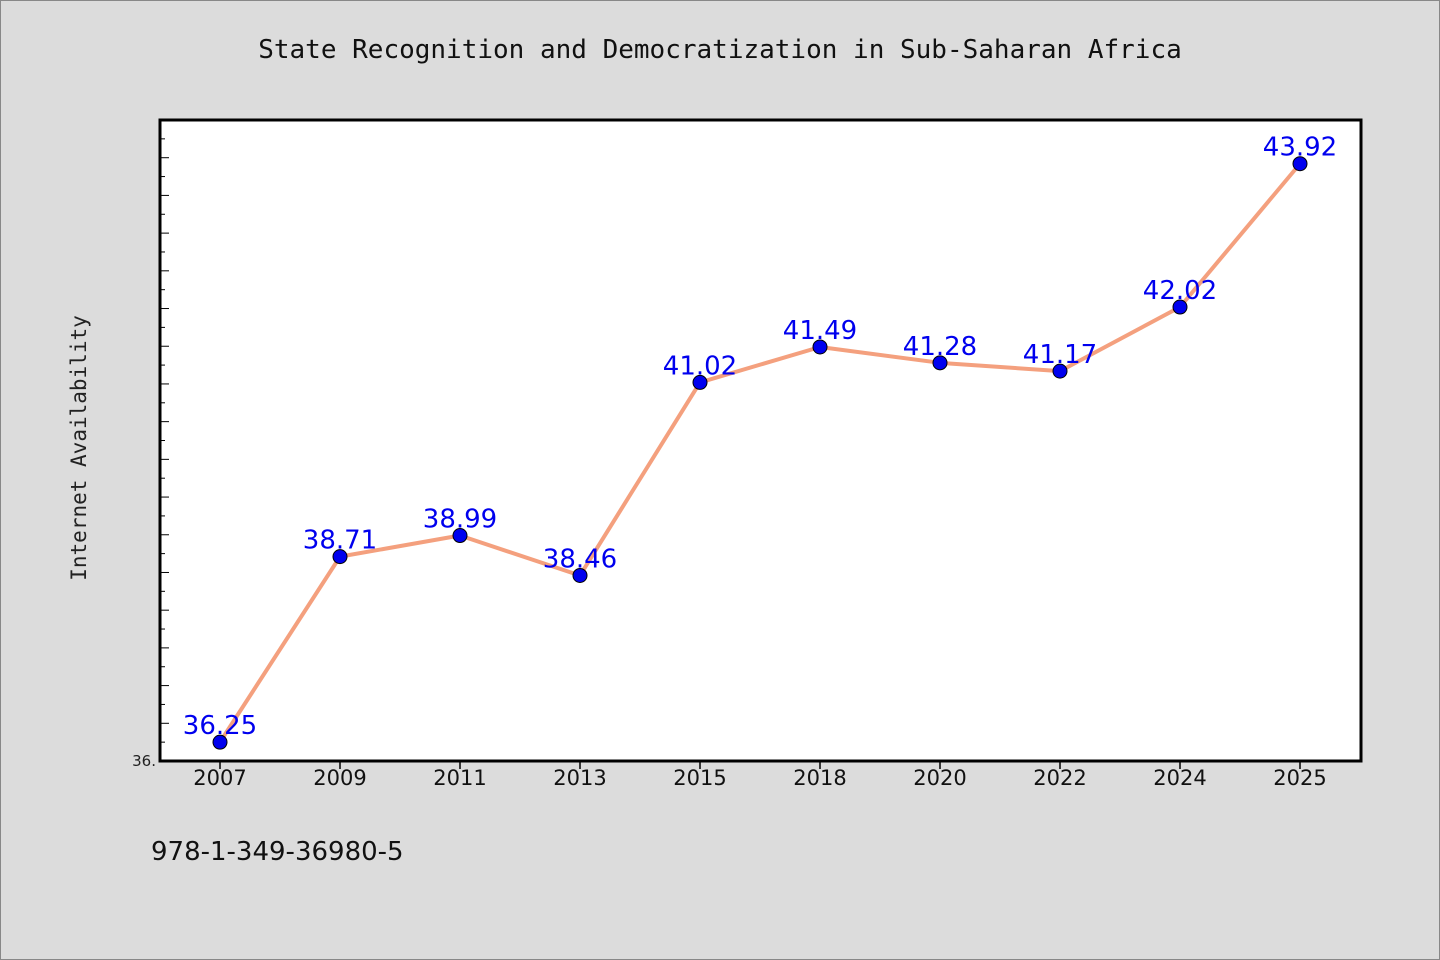 This screenshot has width=1440, height=960. Describe the element at coordinates (1299, 778) in the screenshot. I see `x-tick-label: 2025` at that location.